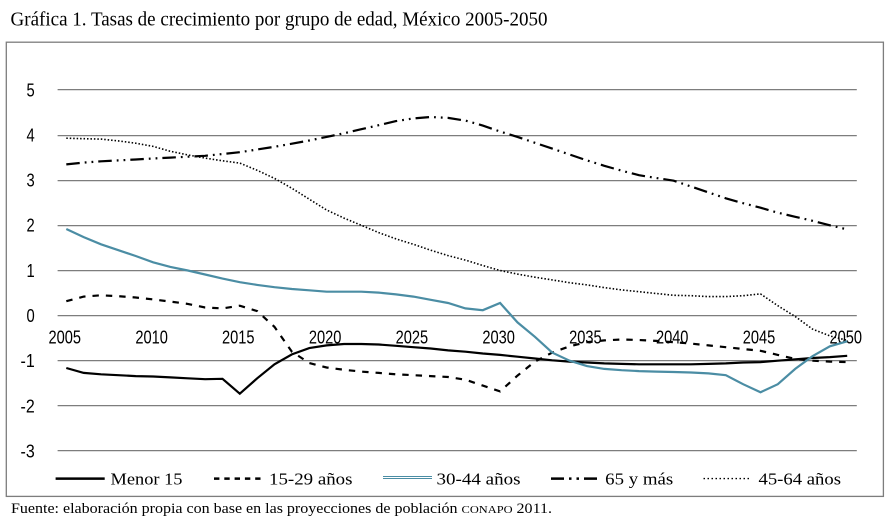 The height and width of the screenshot is (532, 891). What do you see at coordinates (31, 136) in the screenshot?
I see `svg-text: 4` at bounding box center [31, 136].